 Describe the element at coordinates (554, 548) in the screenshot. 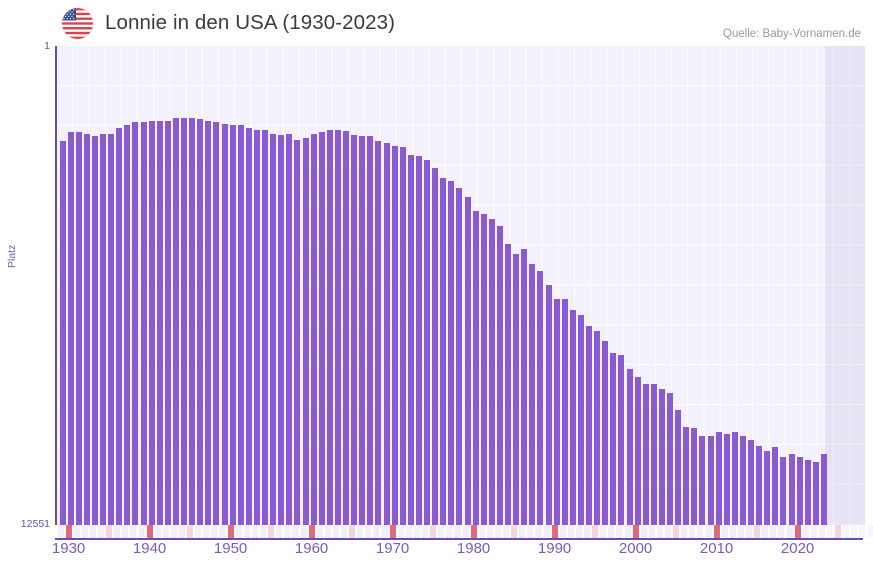

I see `x-axis-label: 1990` at that location.